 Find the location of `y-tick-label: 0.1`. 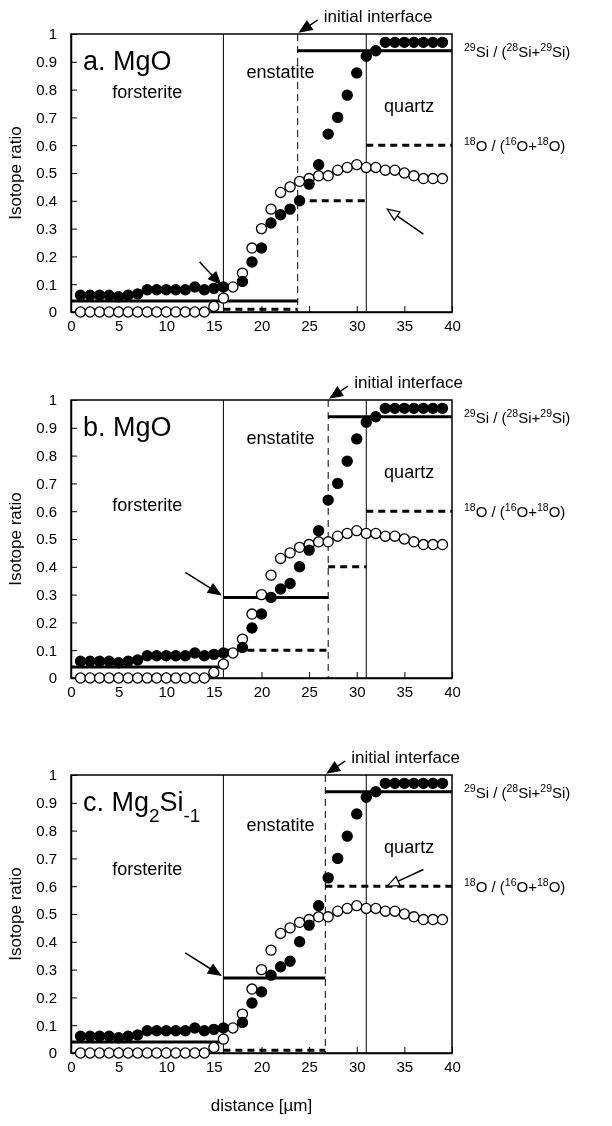

y-tick-label: 0.1 is located at coordinates (46, 284).